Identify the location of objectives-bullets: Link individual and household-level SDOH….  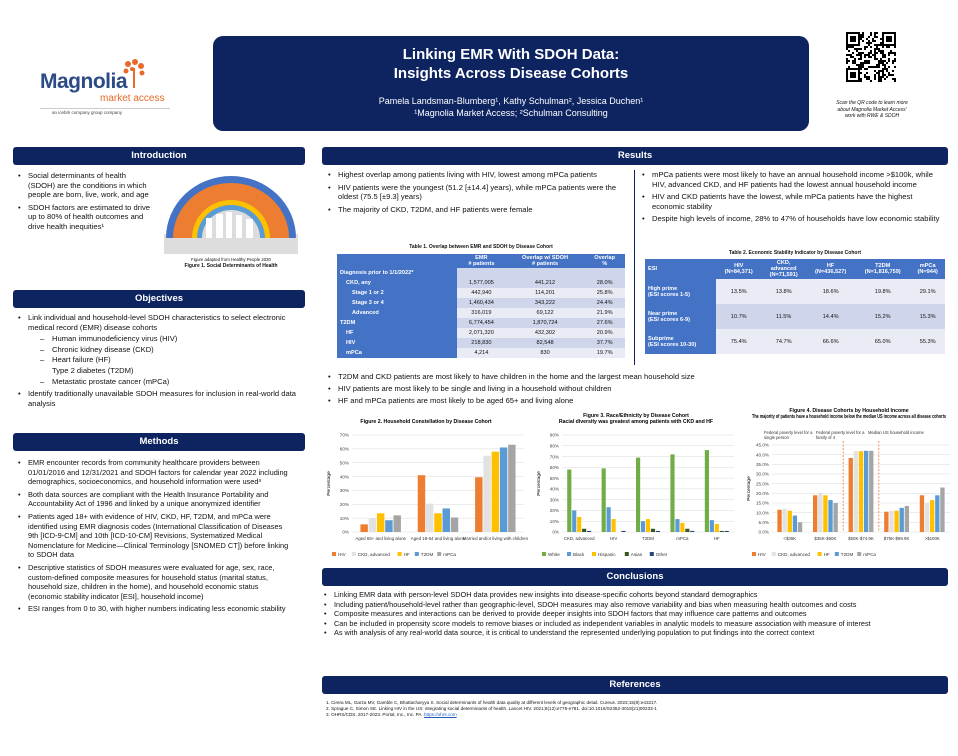
(158, 362).